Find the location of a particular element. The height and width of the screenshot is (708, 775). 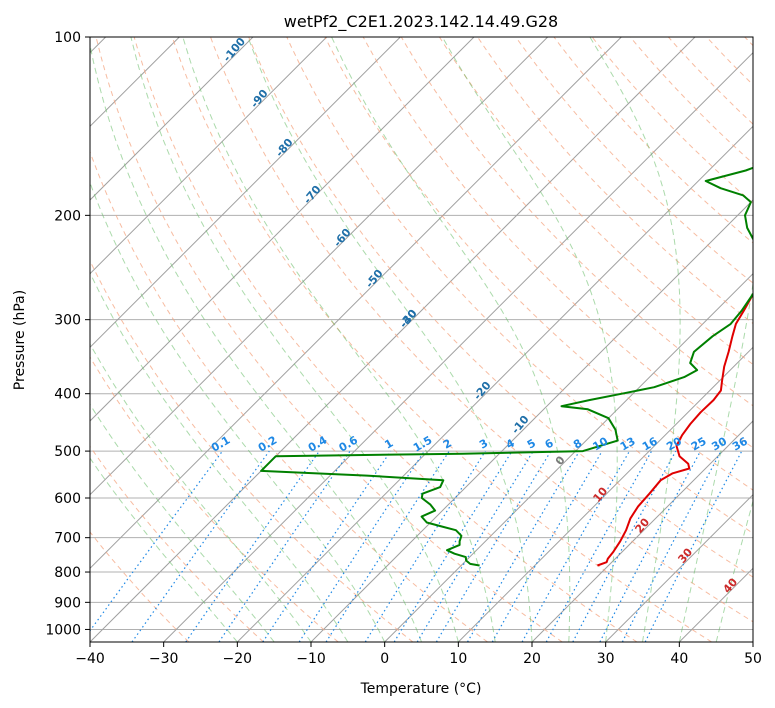

x-axis: −40 −30 −20 −10 0 10 20 30 40 50 is located at coordinates (418, 654).